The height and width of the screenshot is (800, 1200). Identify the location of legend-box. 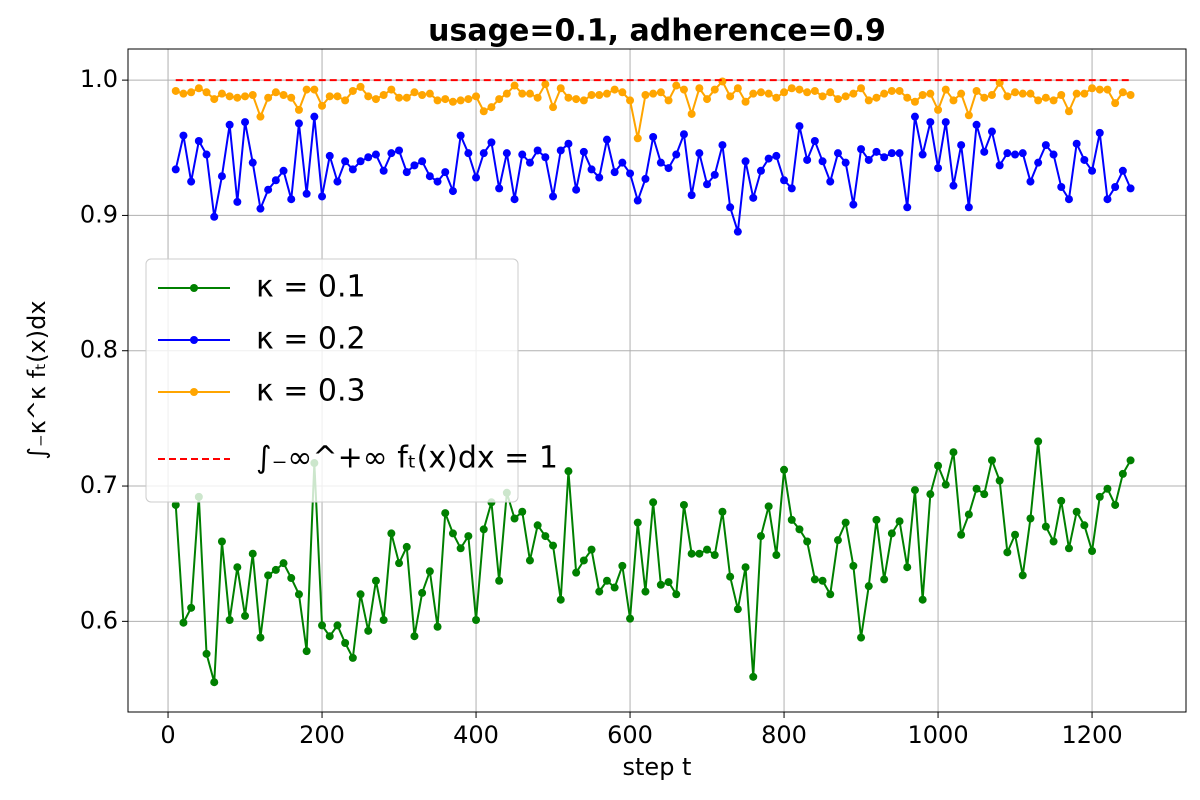
(332, 380).